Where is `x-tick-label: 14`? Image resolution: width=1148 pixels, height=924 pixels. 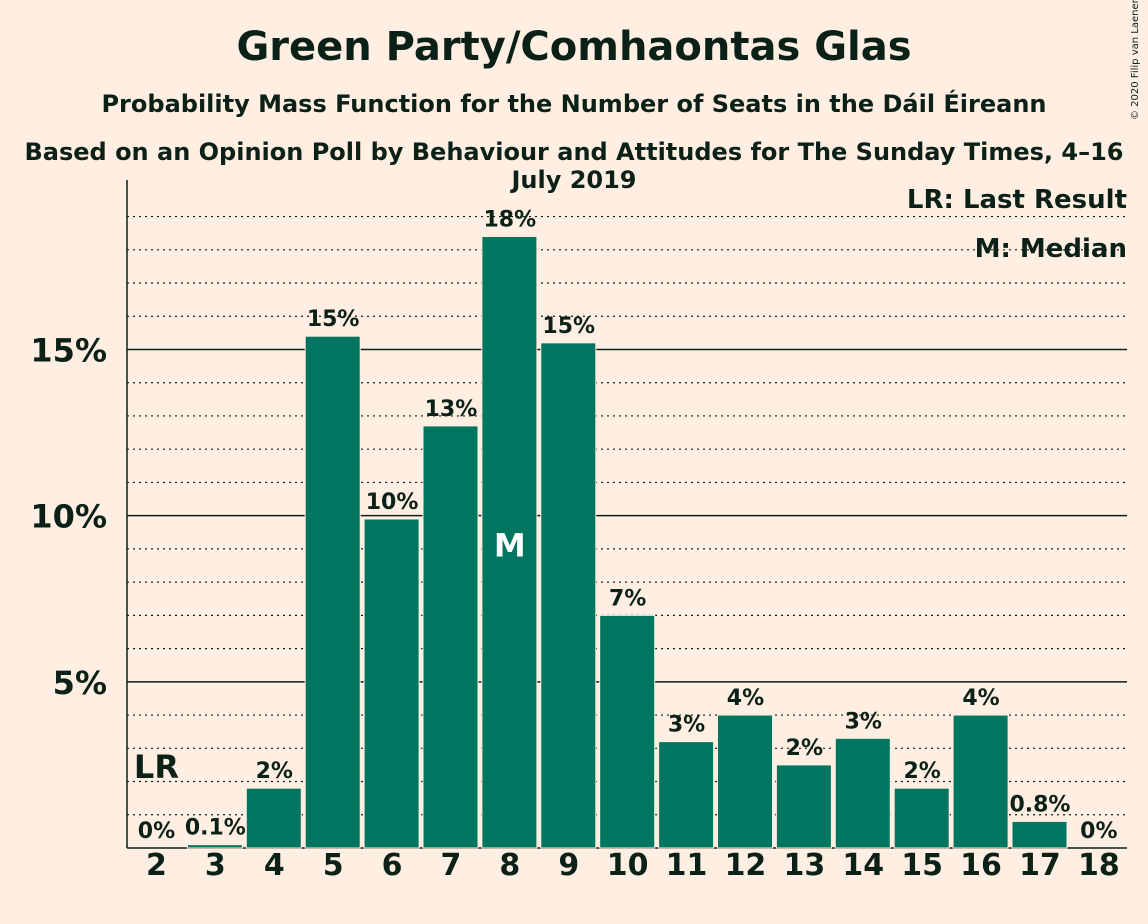 x-tick-label: 14 is located at coordinates (863, 865).